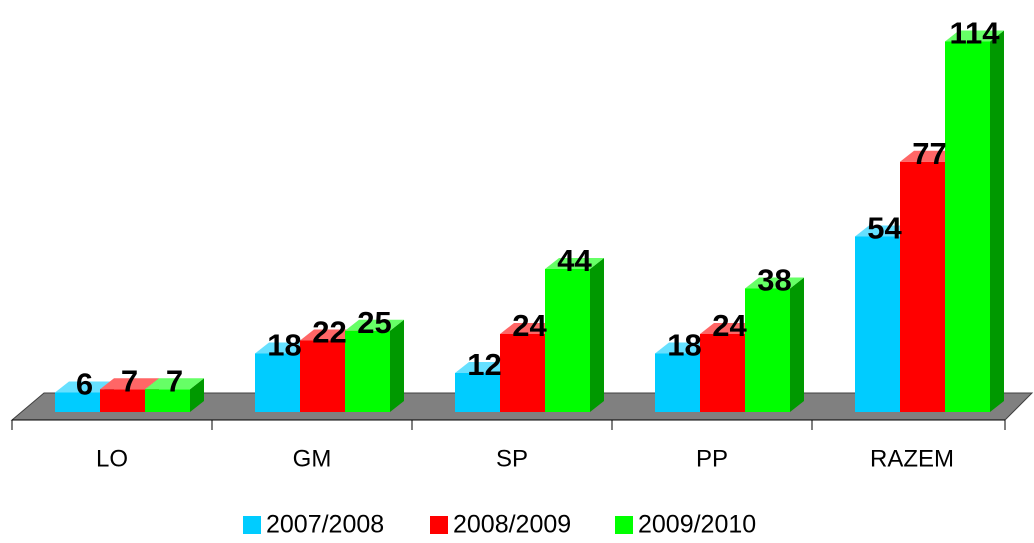  I want to click on x-tick-label: GM, so click(312, 458).